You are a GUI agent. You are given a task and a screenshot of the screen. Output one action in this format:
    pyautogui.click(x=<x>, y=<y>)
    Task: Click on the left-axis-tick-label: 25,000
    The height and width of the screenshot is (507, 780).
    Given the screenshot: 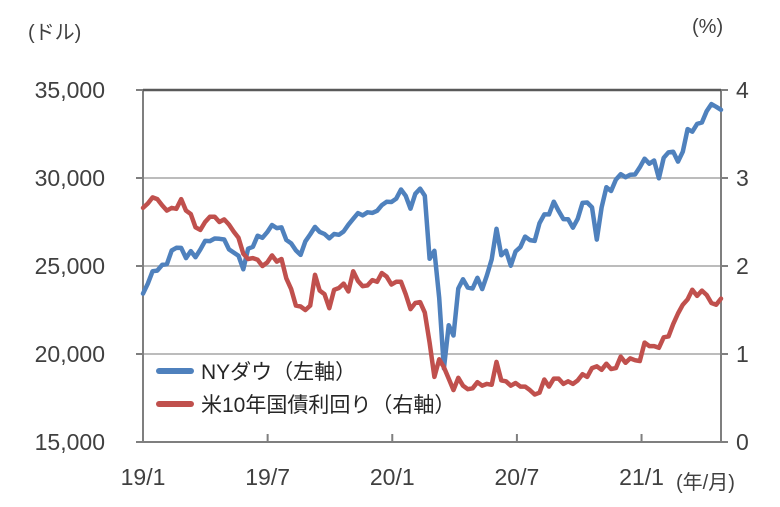 What is the action you would take?
    pyautogui.click(x=69, y=266)
    